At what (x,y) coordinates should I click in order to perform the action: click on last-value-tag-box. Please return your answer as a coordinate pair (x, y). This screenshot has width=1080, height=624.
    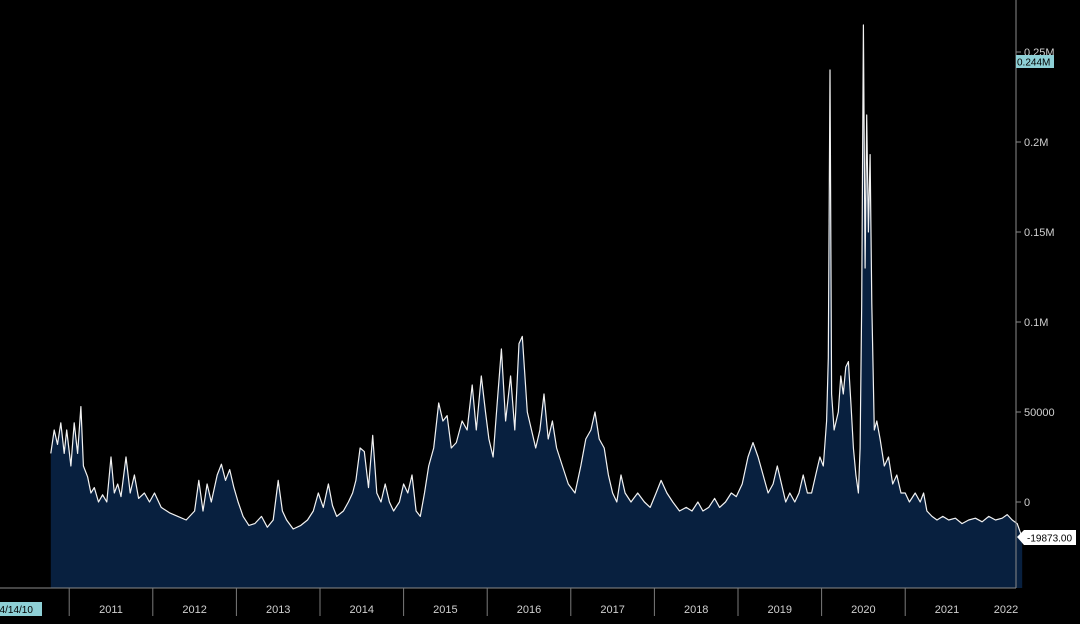
    Looking at the image, I should click on (1046, 537).